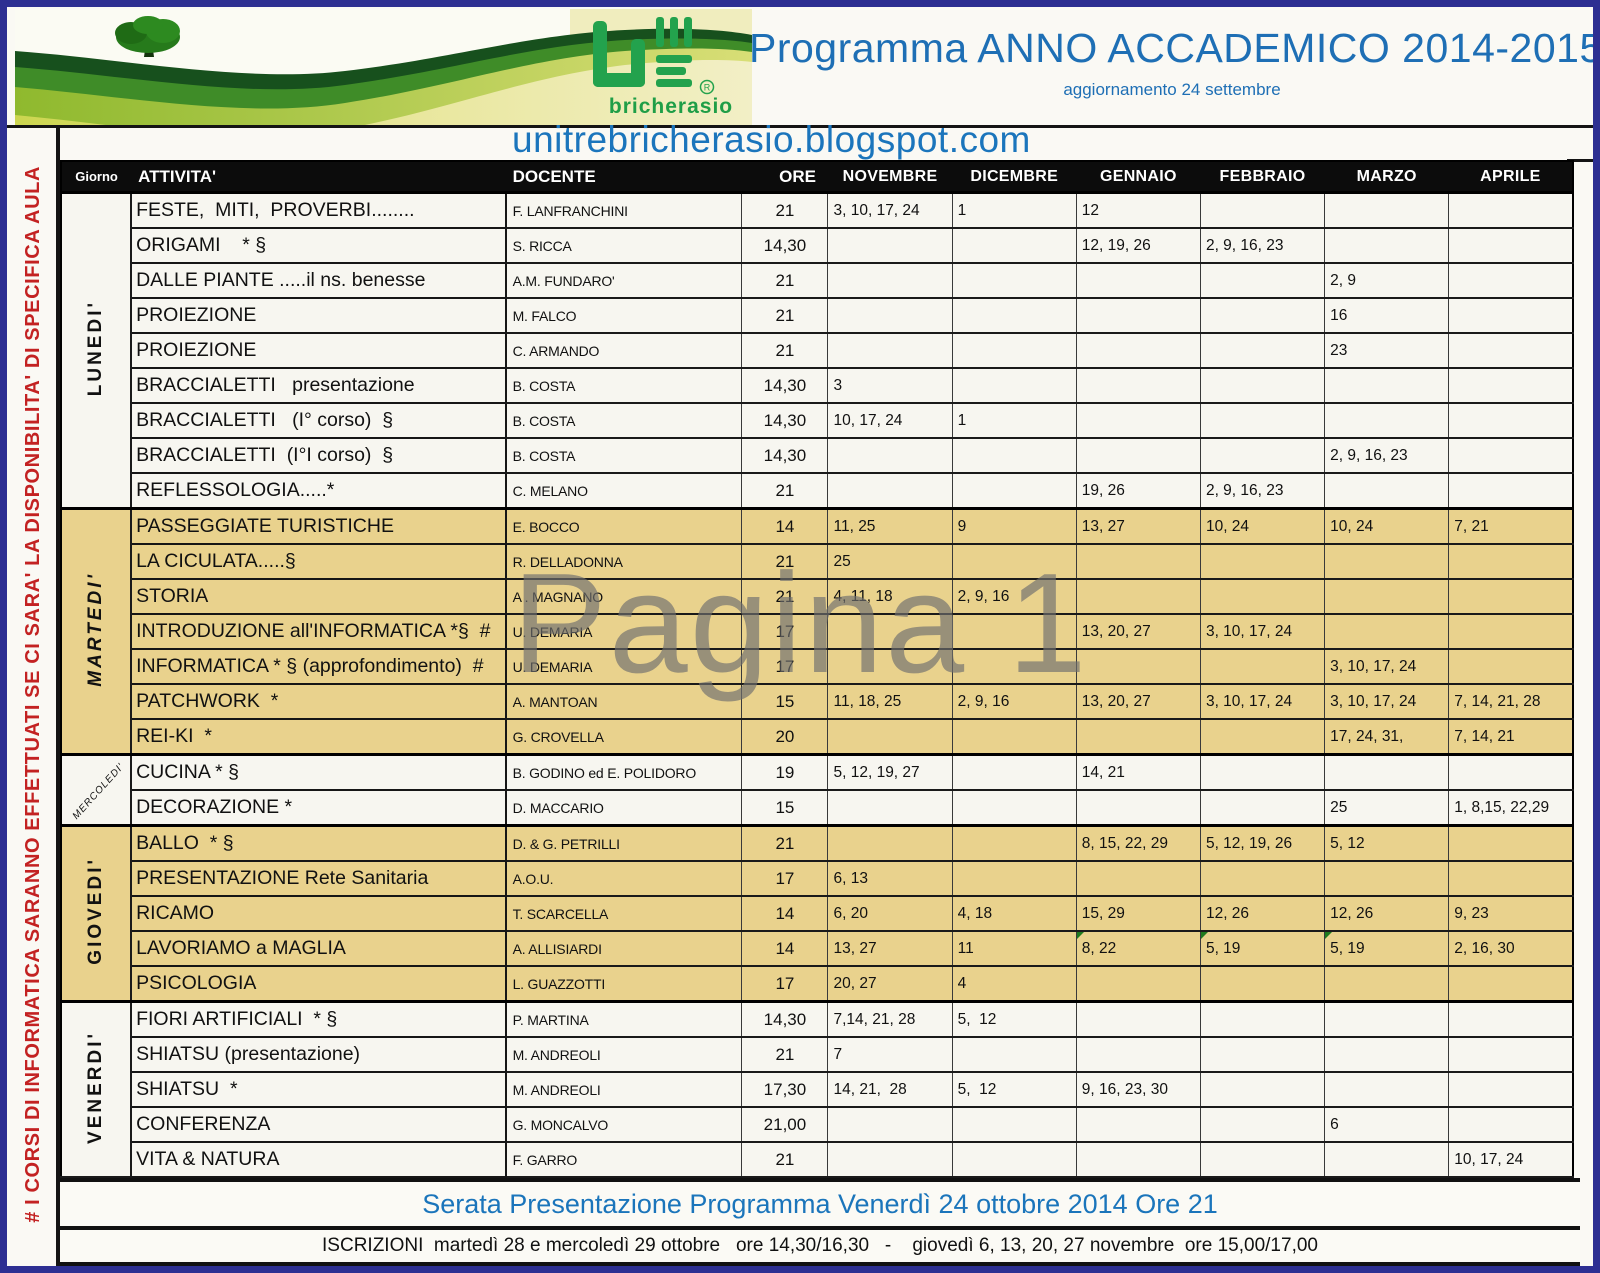 This screenshot has width=1600, height=1273. Describe the element at coordinates (890, 772) in the screenshot. I see `month-cell: 5, 12, 19, 27` at that location.